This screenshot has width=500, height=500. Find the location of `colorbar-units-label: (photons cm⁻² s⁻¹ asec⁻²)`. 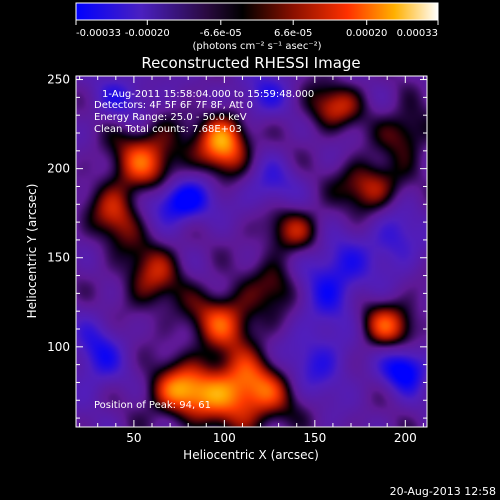

colorbar-units-label: (photons cm⁻² s⁻¹ asec⁻²) is located at coordinates (256, 46).